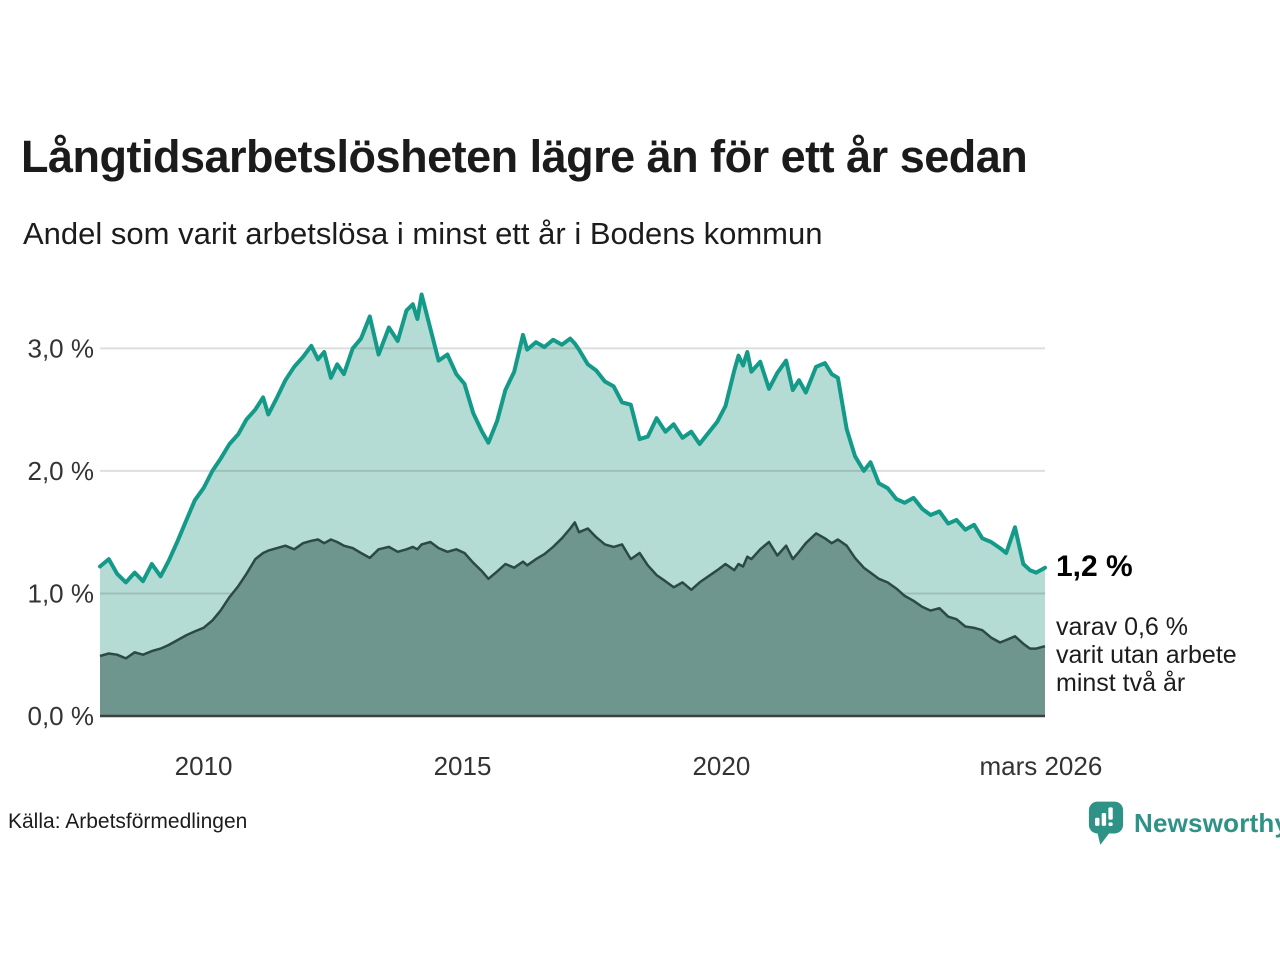  I want to click on latest-value-label: 1,2 %, so click(1094, 566).